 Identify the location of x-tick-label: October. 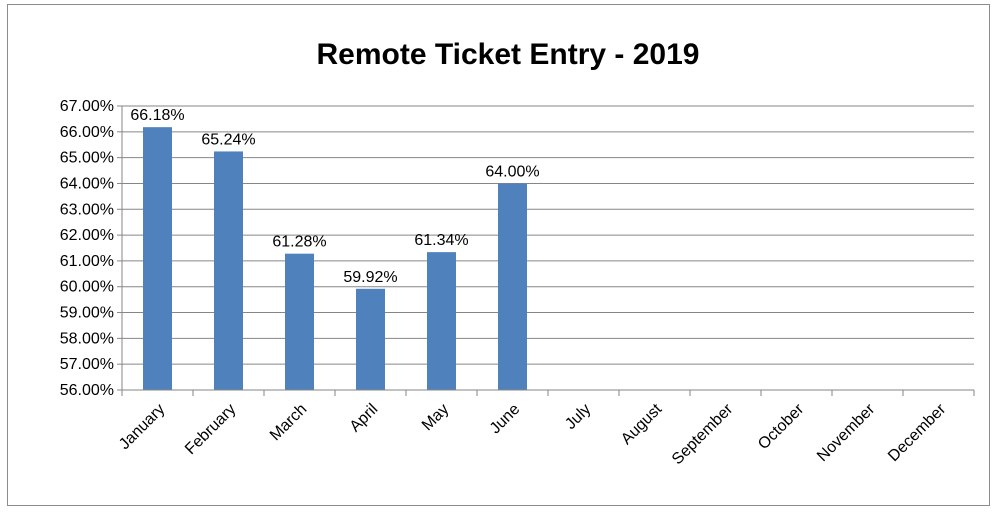
(781, 426).